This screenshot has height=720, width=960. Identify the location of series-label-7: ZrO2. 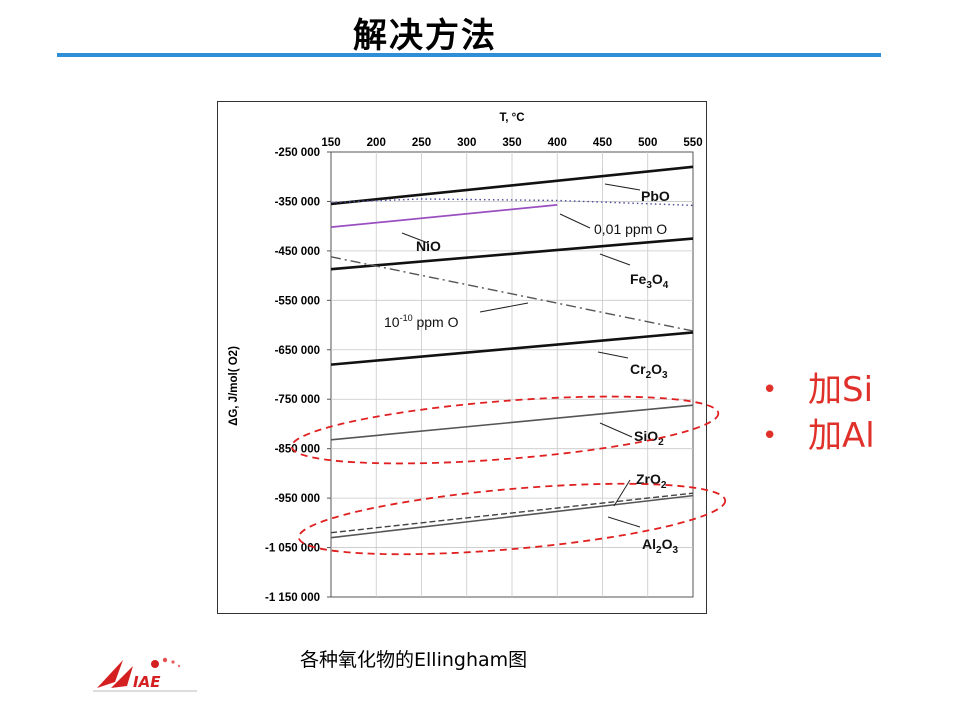
(651, 481).